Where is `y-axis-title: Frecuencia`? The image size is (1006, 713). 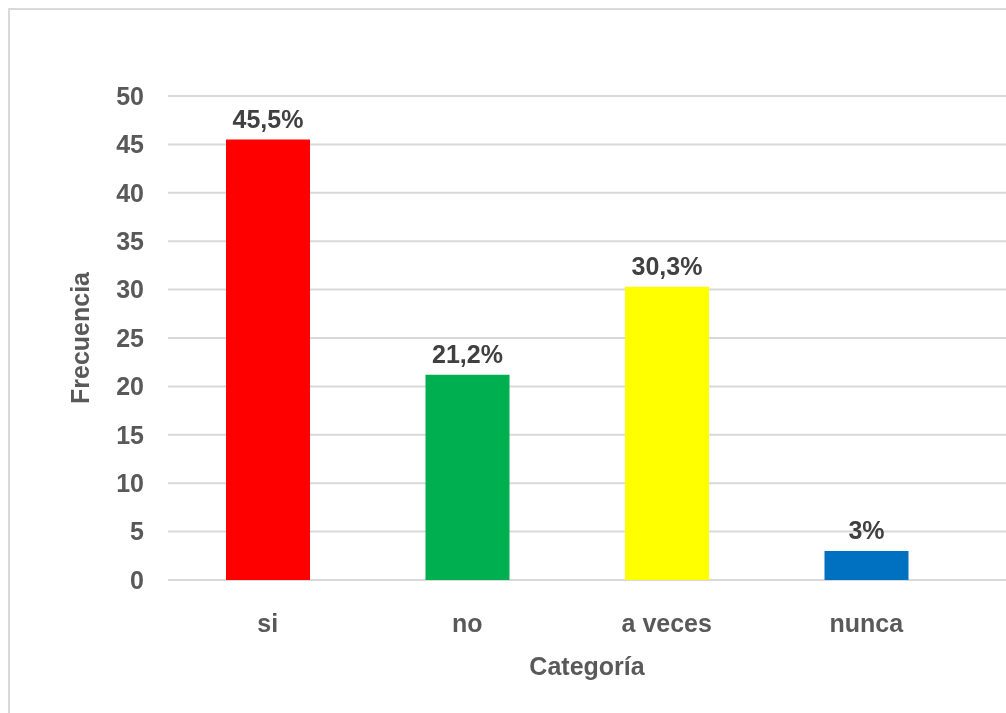
y-axis-title: Frecuencia is located at coordinates (79, 337).